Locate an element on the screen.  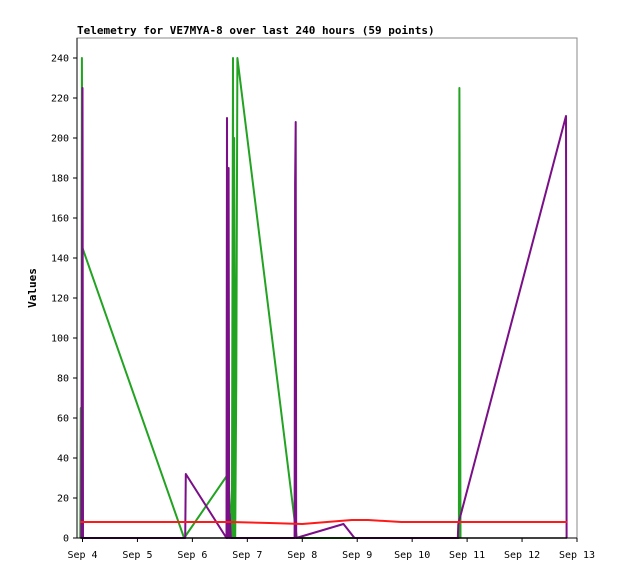
y-tick-label: 20 is located at coordinates (63, 499).